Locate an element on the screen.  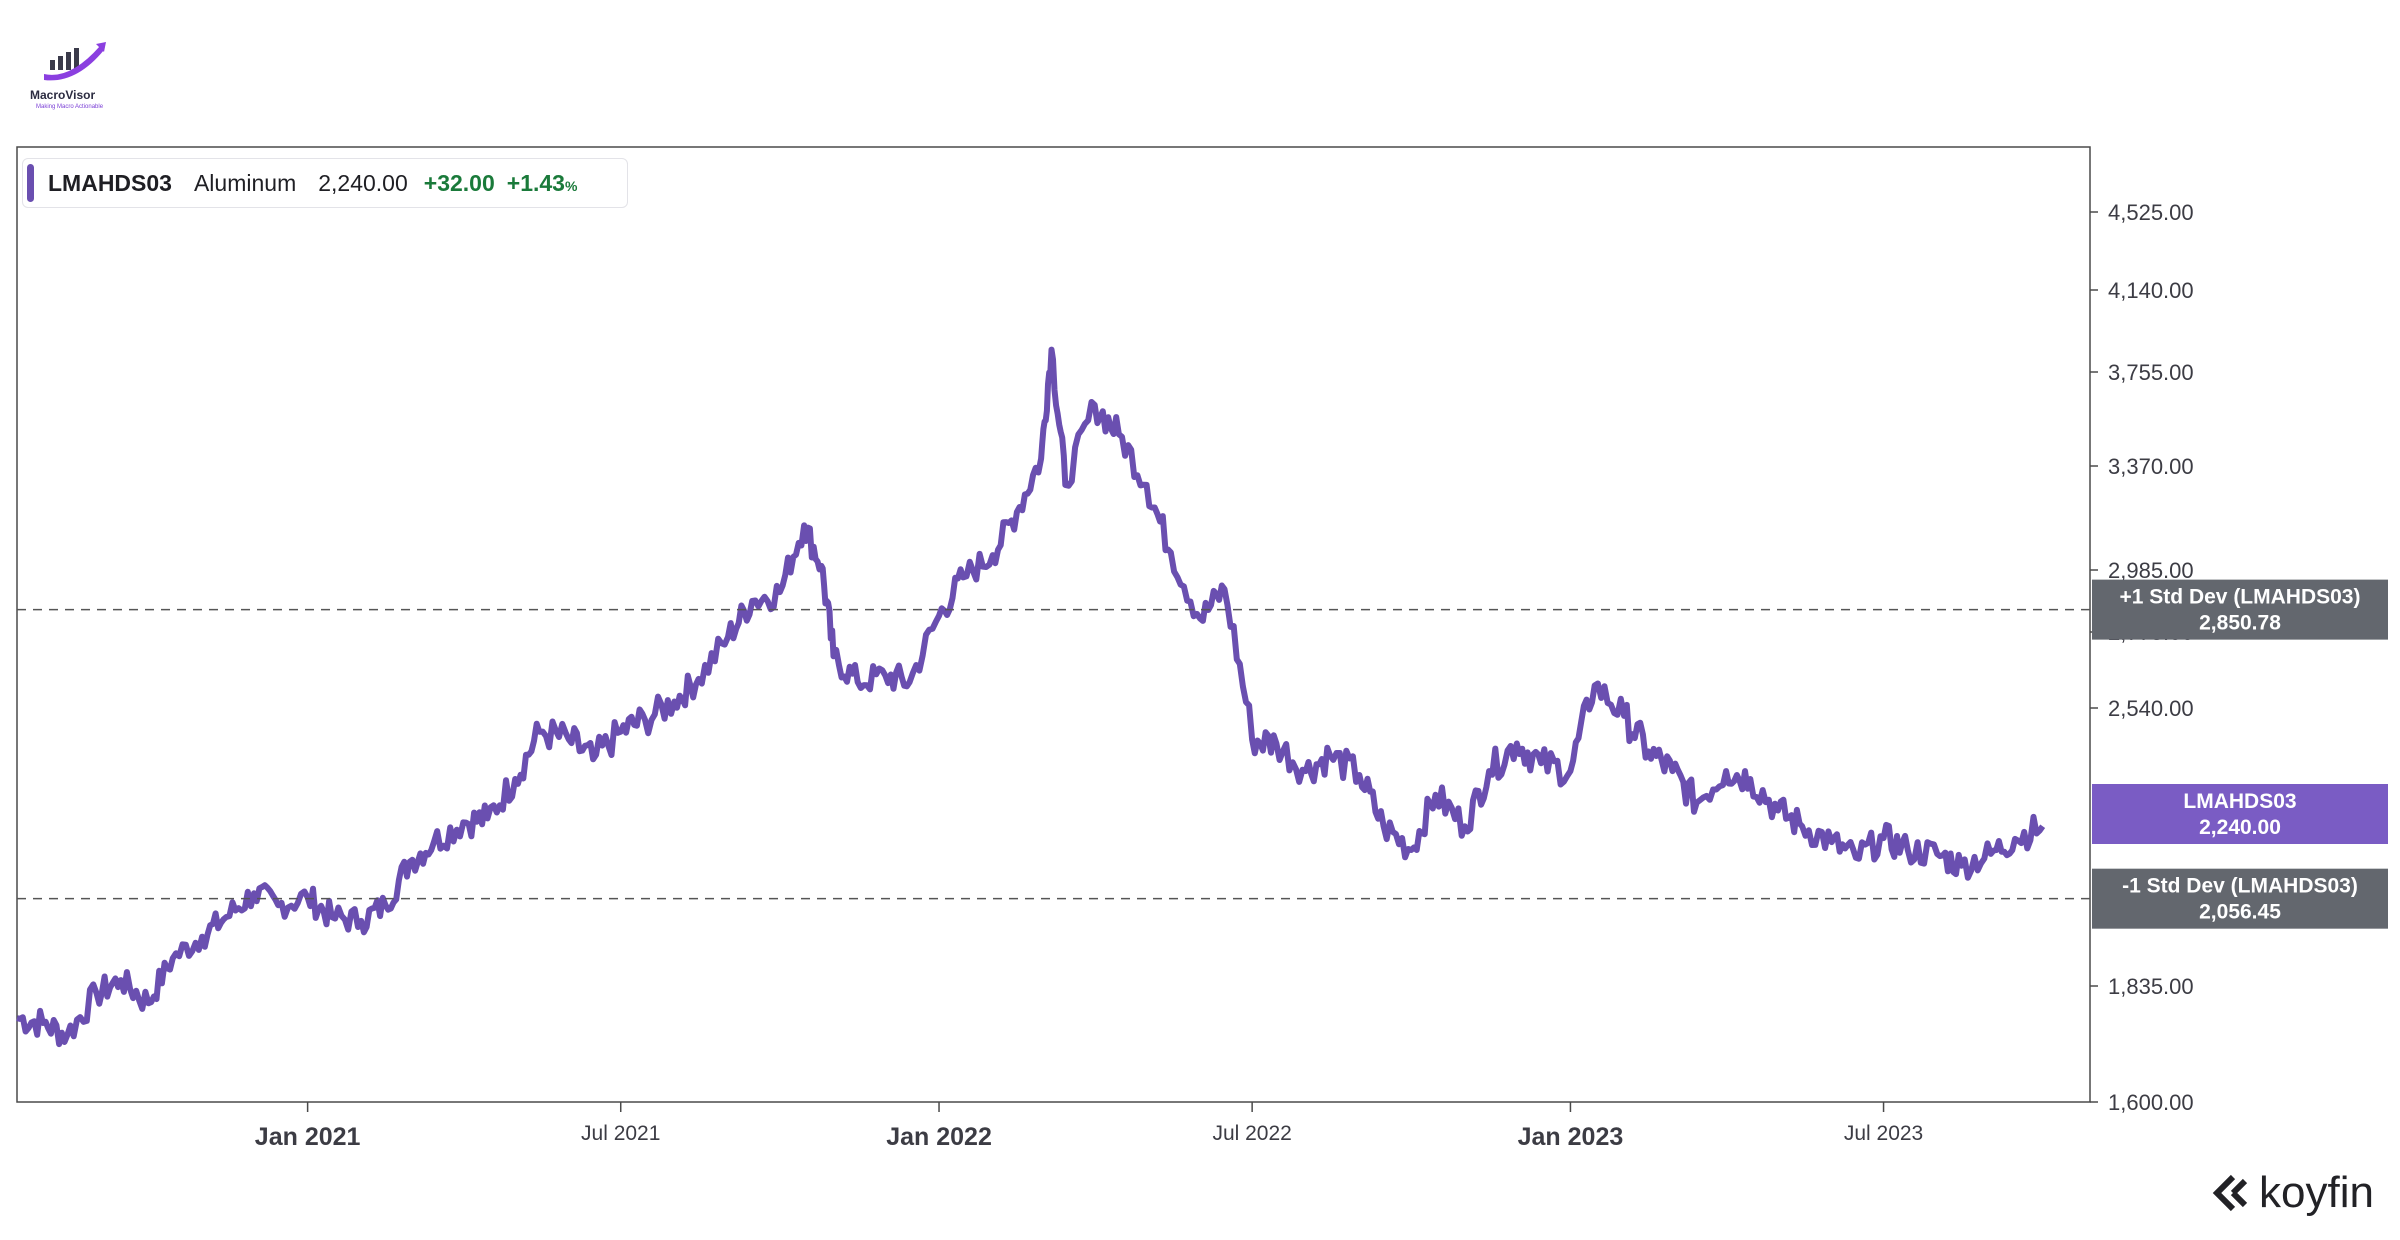
y-tick-label: 2,985.00 is located at coordinates (2151, 570).